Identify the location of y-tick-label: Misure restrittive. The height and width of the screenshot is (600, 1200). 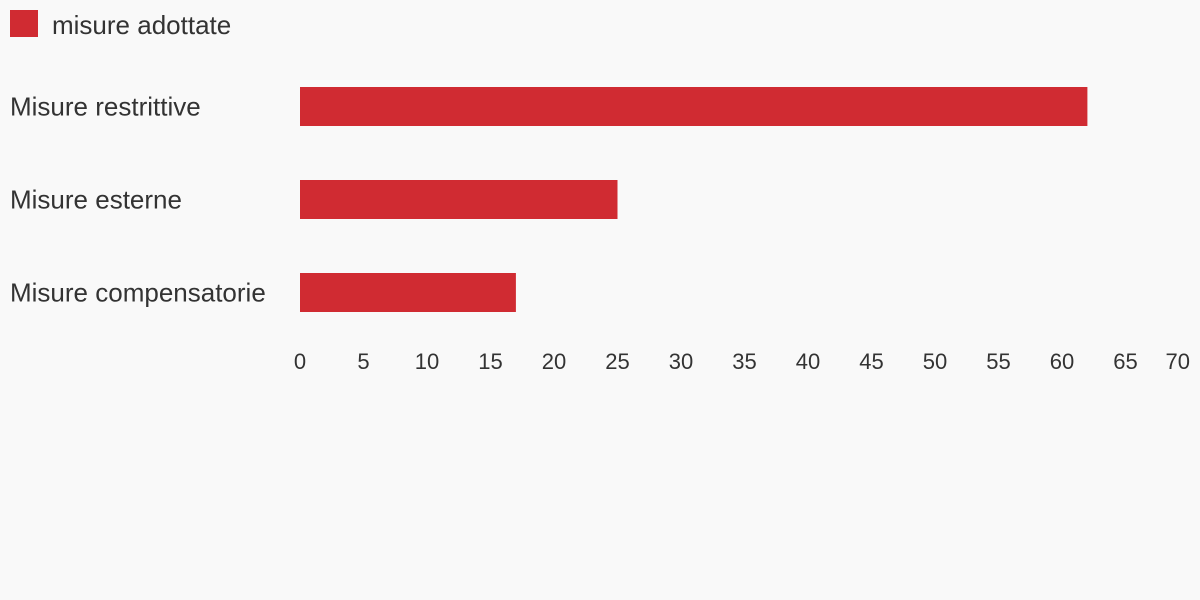
(105, 106).